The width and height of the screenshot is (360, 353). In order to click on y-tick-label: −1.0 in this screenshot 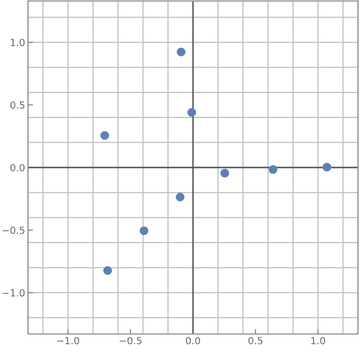, I will do `click(13, 293)`.